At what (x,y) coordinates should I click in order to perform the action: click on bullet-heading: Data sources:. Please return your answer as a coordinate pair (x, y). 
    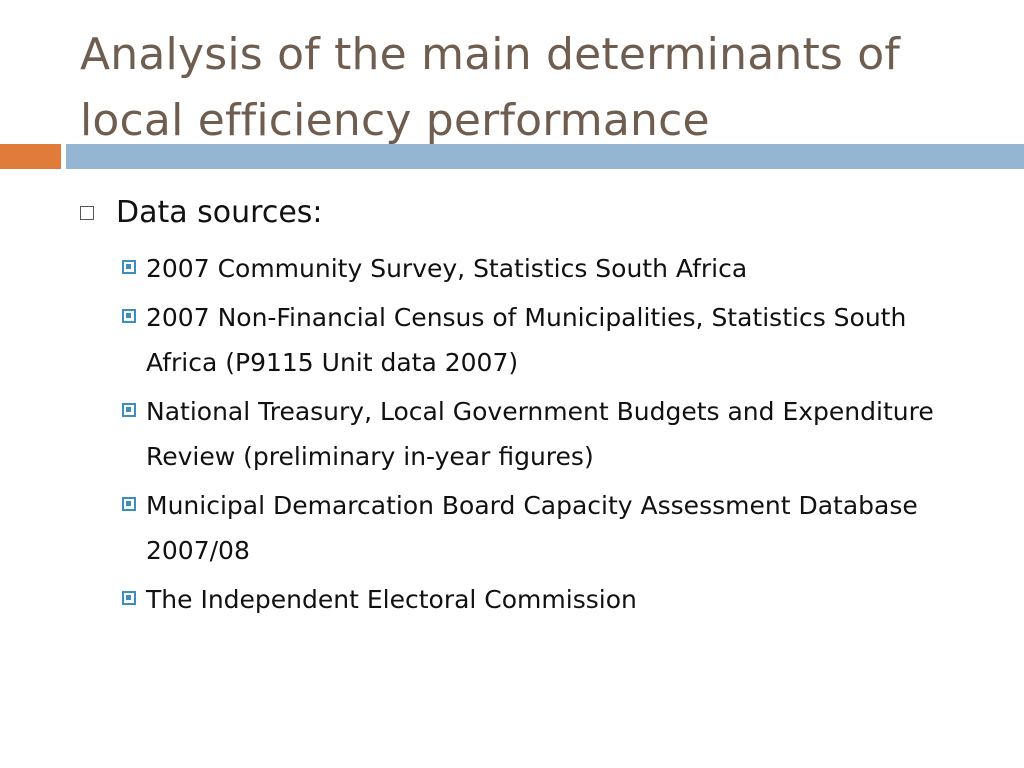
    Looking at the image, I should click on (219, 212).